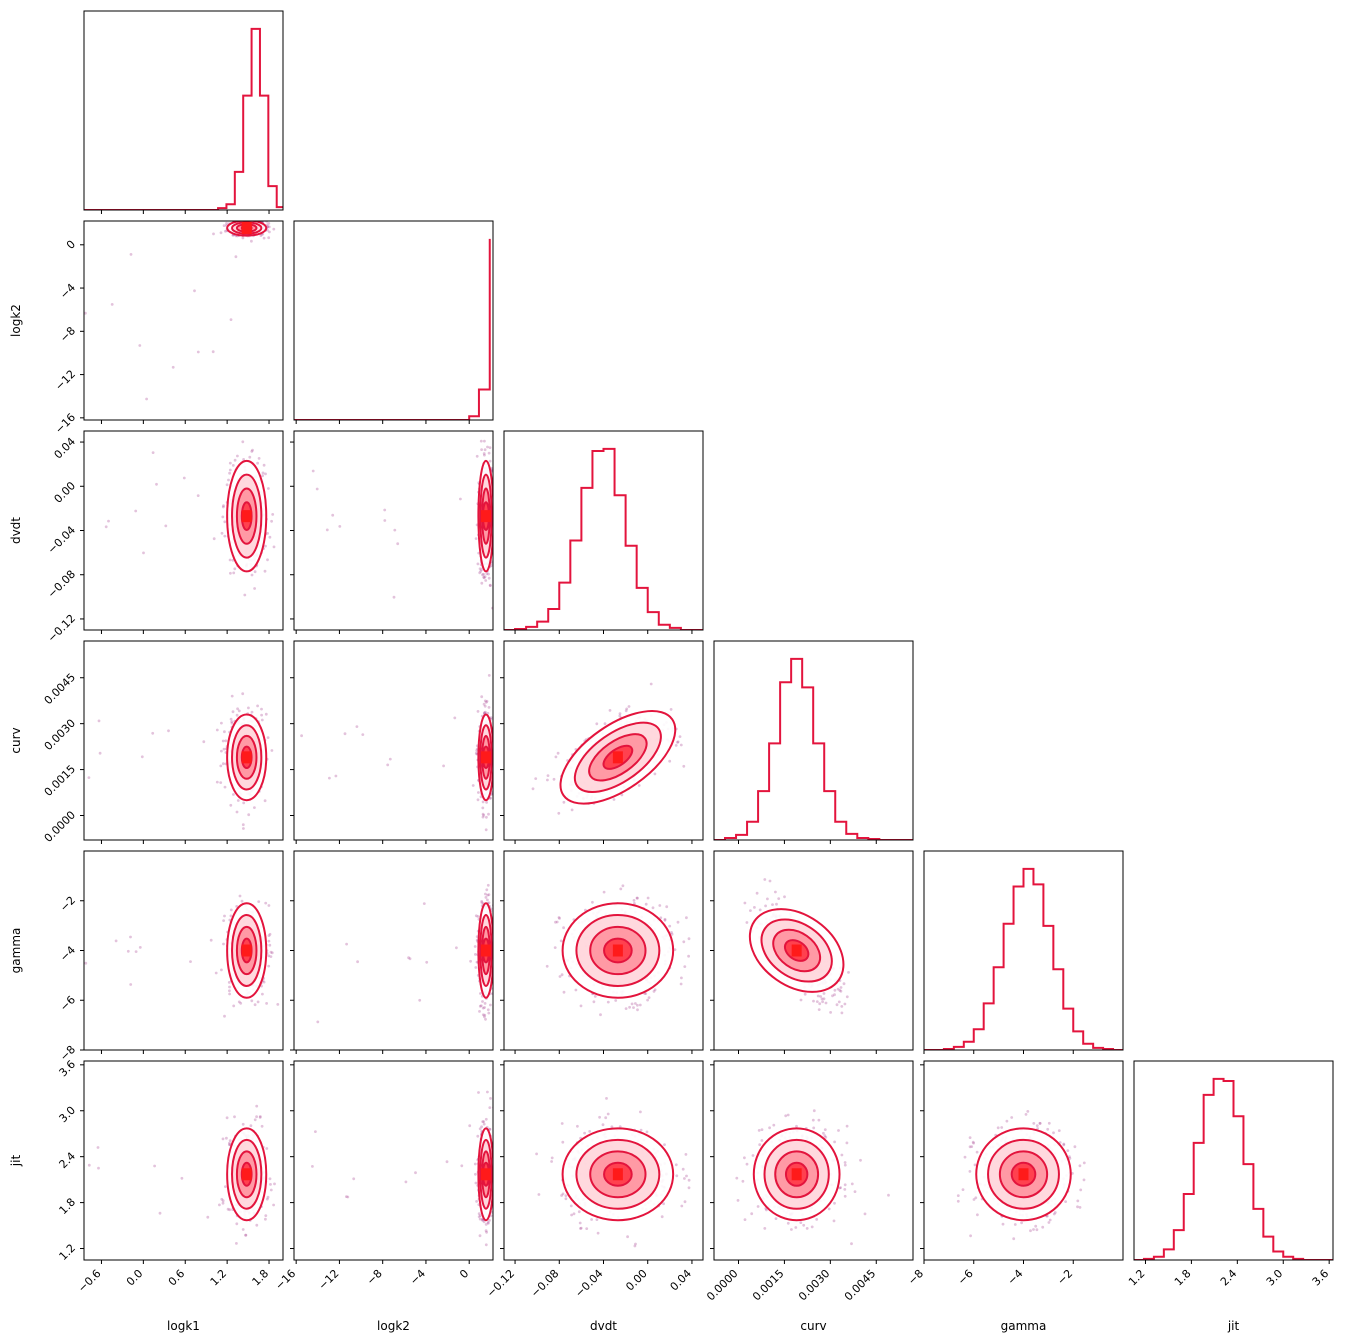 Image resolution: width=1352 pixels, height=1343 pixels. Describe the element at coordinates (68, 1161) in the screenshot. I see `y-tick-label: 2.4` at that location.